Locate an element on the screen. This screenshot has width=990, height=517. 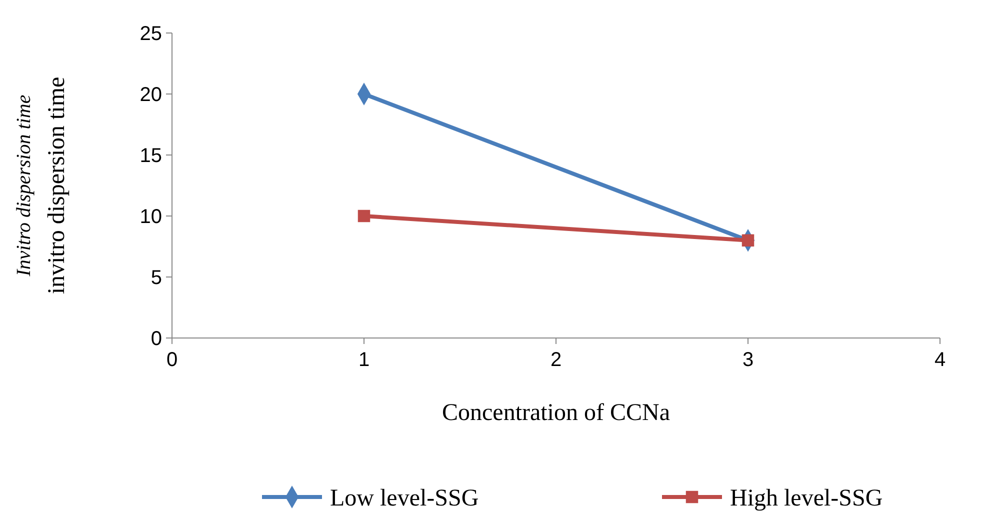
x-tick-label: 1 is located at coordinates (364, 360).